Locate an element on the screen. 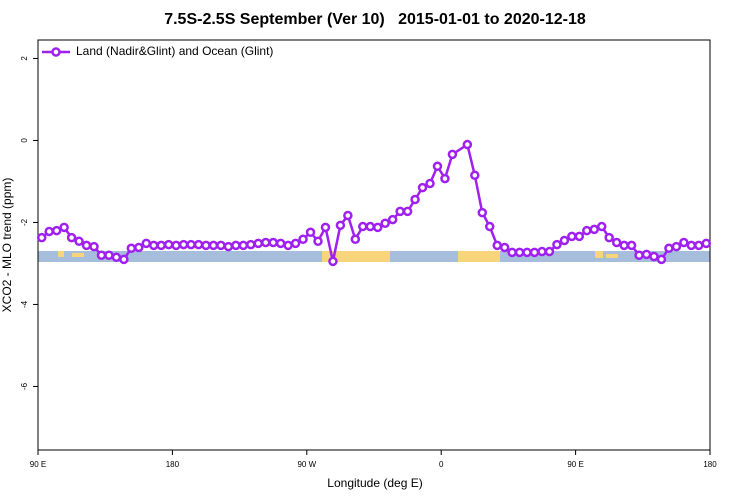 The width and height of the screenshot is (750, 500). x-axis-label: Longitude (deg E) is located at coordinates (374, 483).